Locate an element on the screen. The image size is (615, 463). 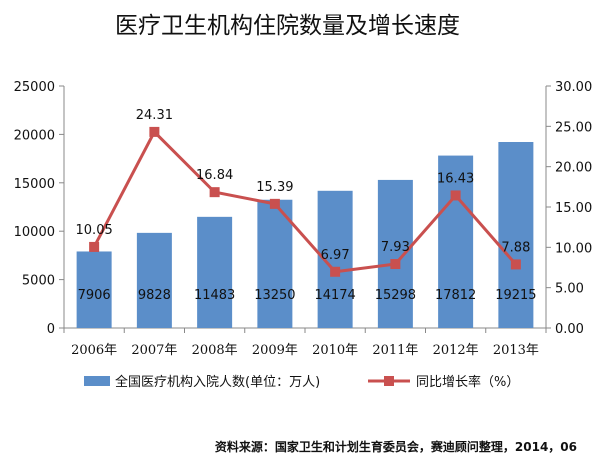
line-value-label: 7.88 is located at coordinates (515, 247).